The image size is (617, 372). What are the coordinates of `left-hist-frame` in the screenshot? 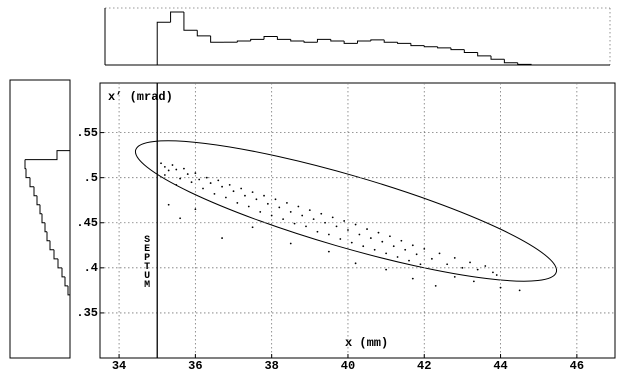 It's located at (40, 219).